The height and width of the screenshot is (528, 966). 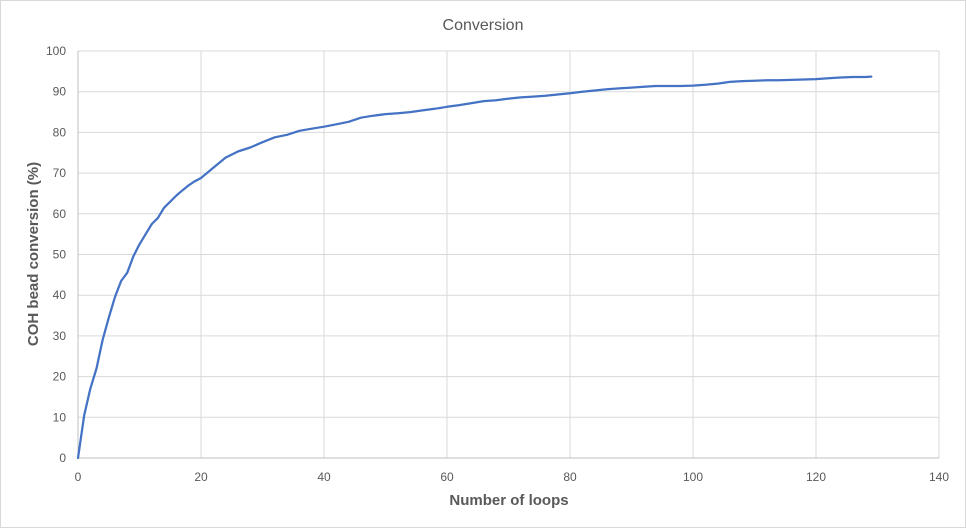 What do you see at coordinates (570, 477) in the screenshot?
I see `x-tick-label: 80` at bounding box center [570, 477].